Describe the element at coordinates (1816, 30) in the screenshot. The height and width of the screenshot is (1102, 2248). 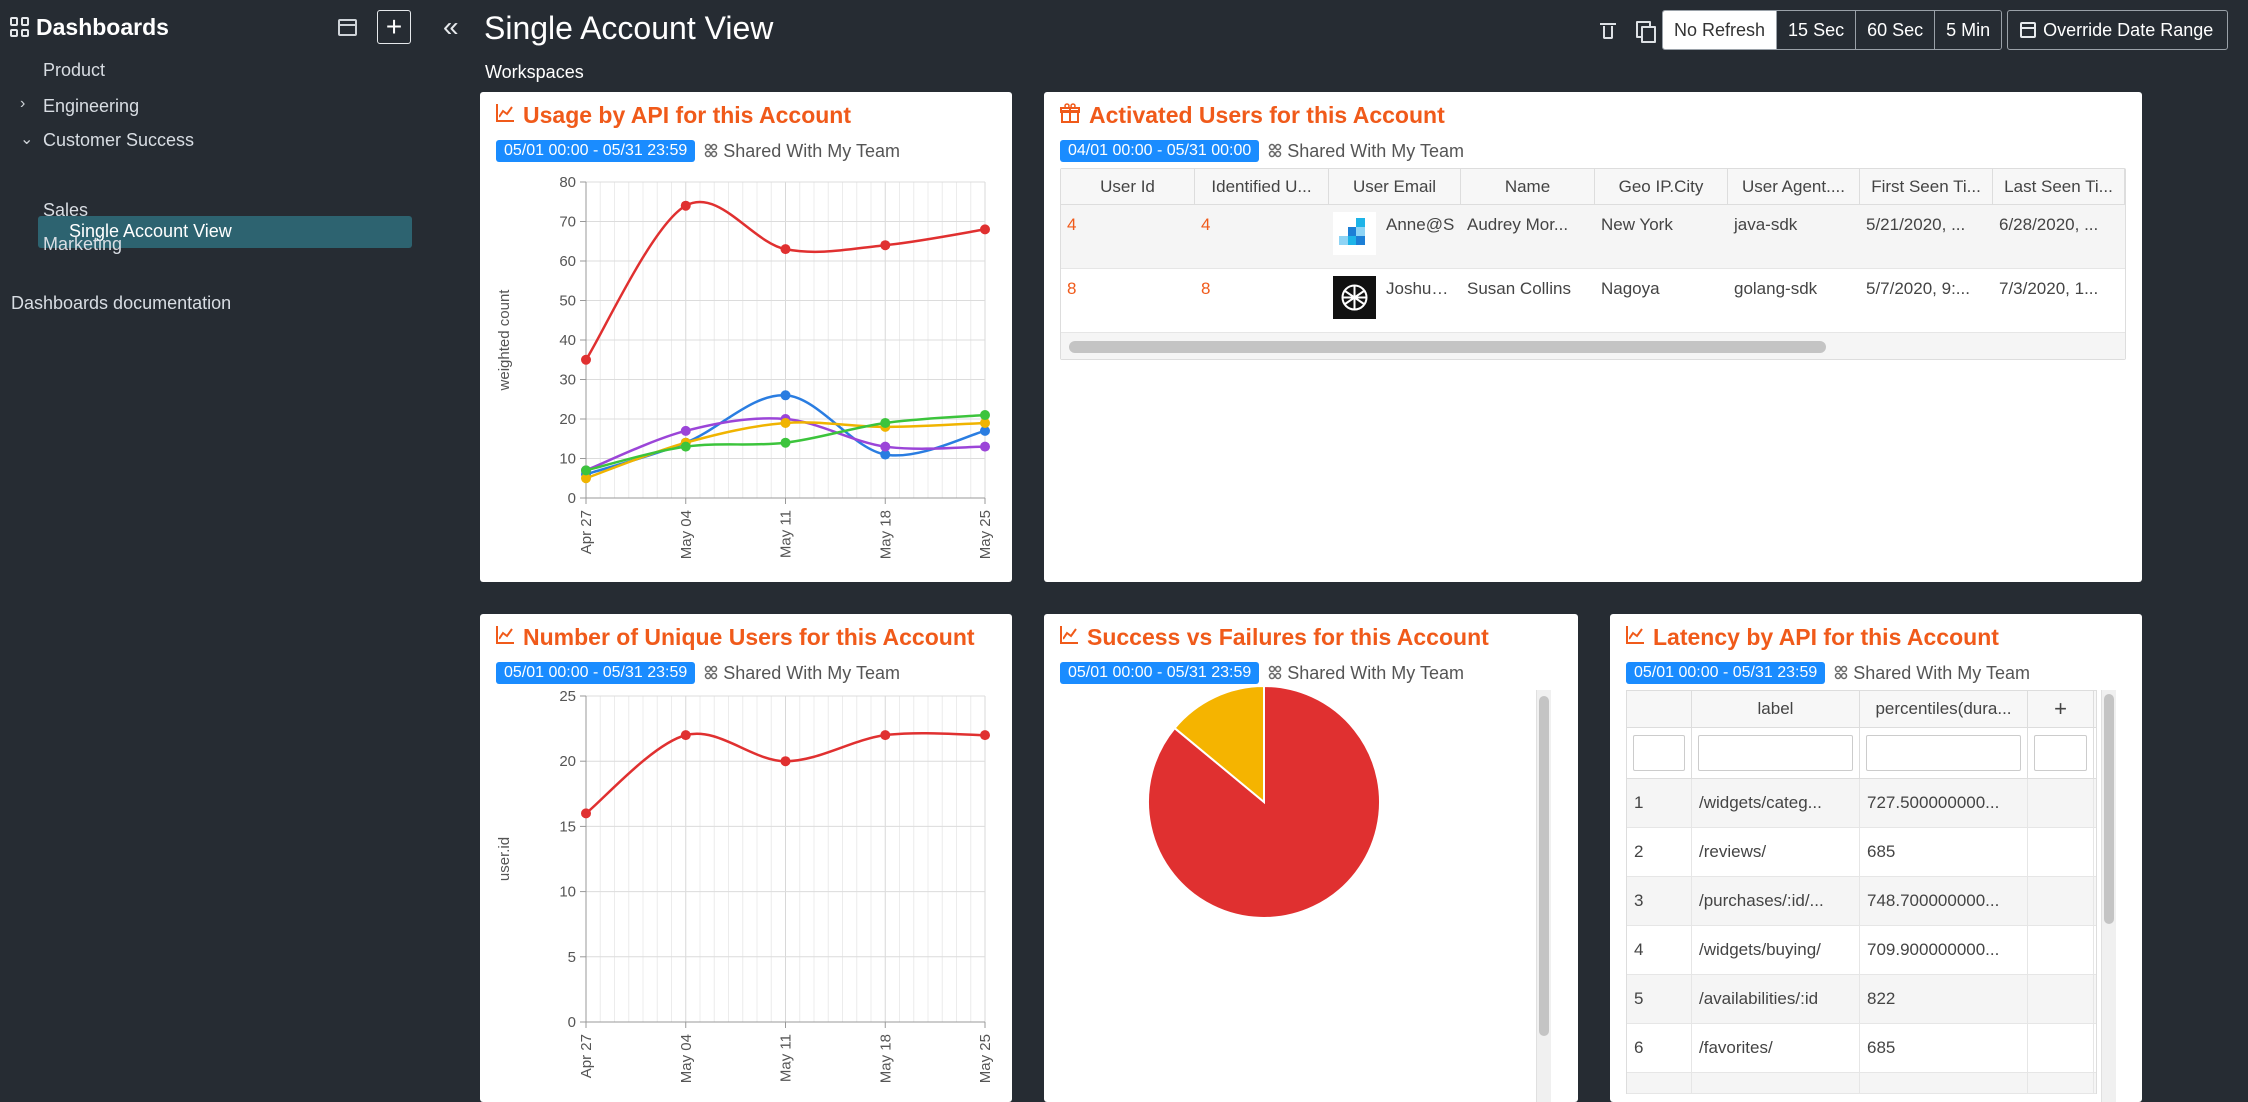
I see `refresh-option-15s: 15 Sec` at that location.